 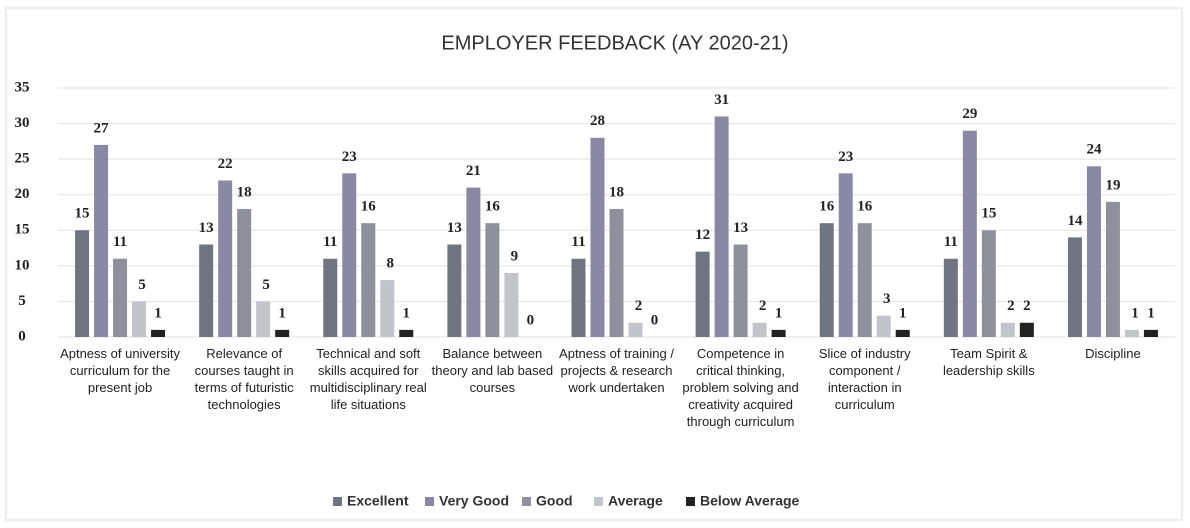 What do you see at coordinates (750, 501) in the screenshot?
I see `legend-label: Below Average` at bounding box center [750, 501].